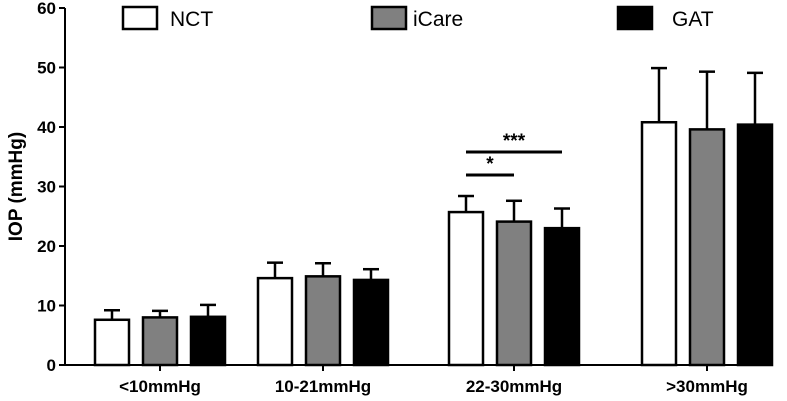  What do you see at coordinates (140, 18) in the screenshot?
I see `legend-swatch-nct` at bounding box center [140, 18].